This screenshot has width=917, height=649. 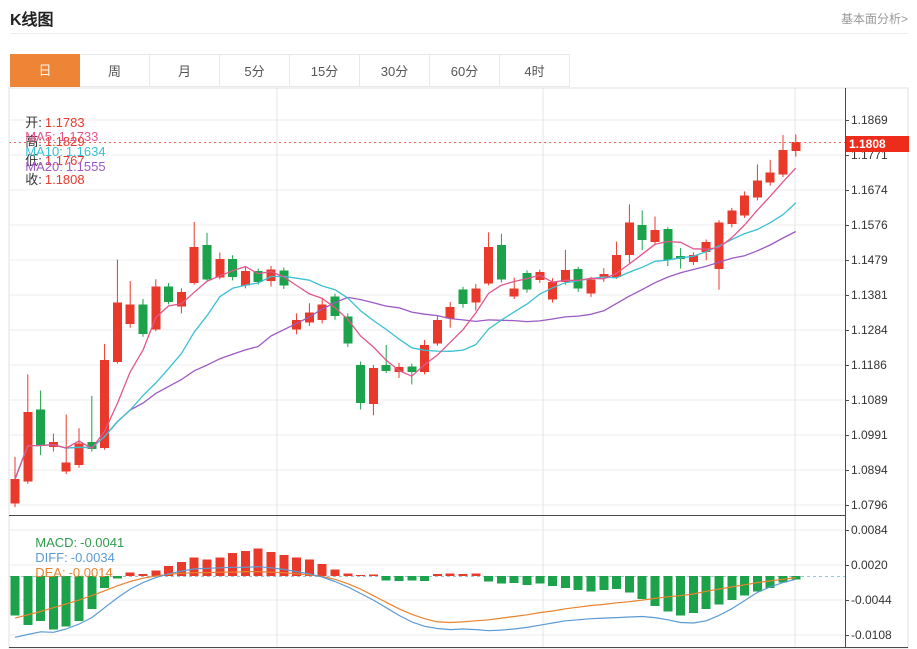 I want to click on open-value: 1.1783, so click(x=64, y=122).